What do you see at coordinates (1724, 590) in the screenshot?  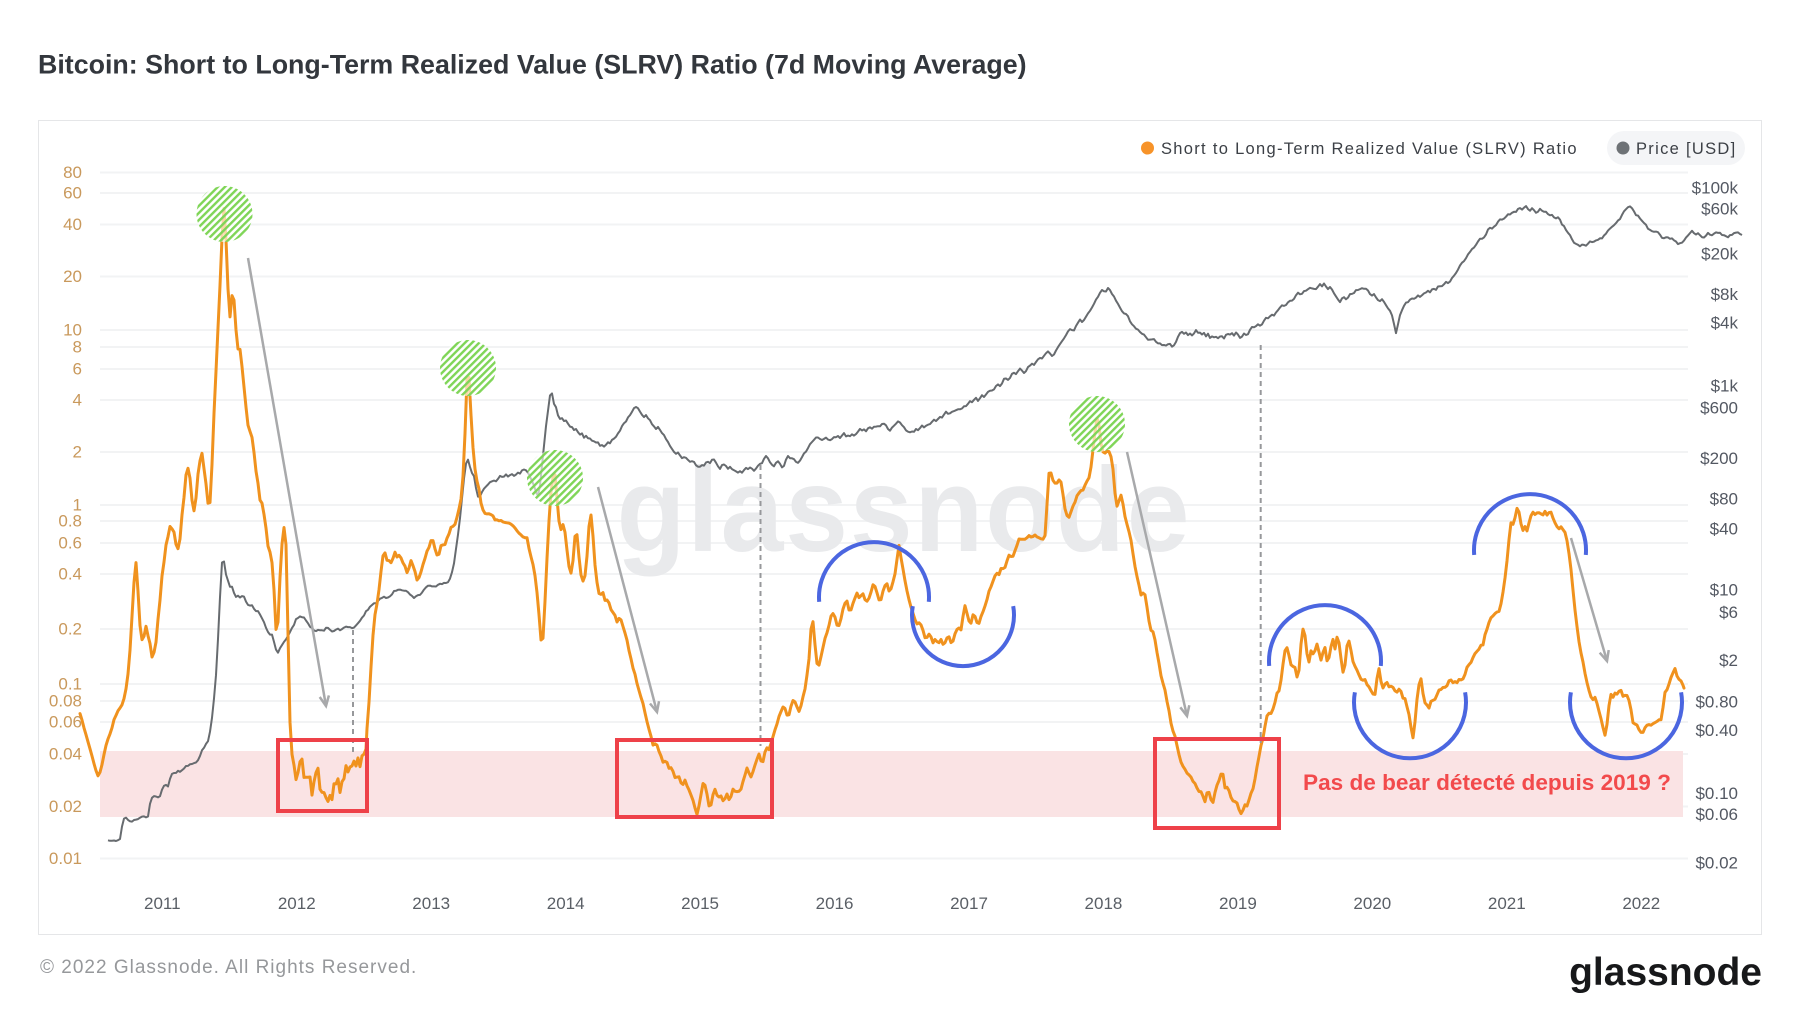 I see `svg-text: $10` at bounding box center [1724, 590].